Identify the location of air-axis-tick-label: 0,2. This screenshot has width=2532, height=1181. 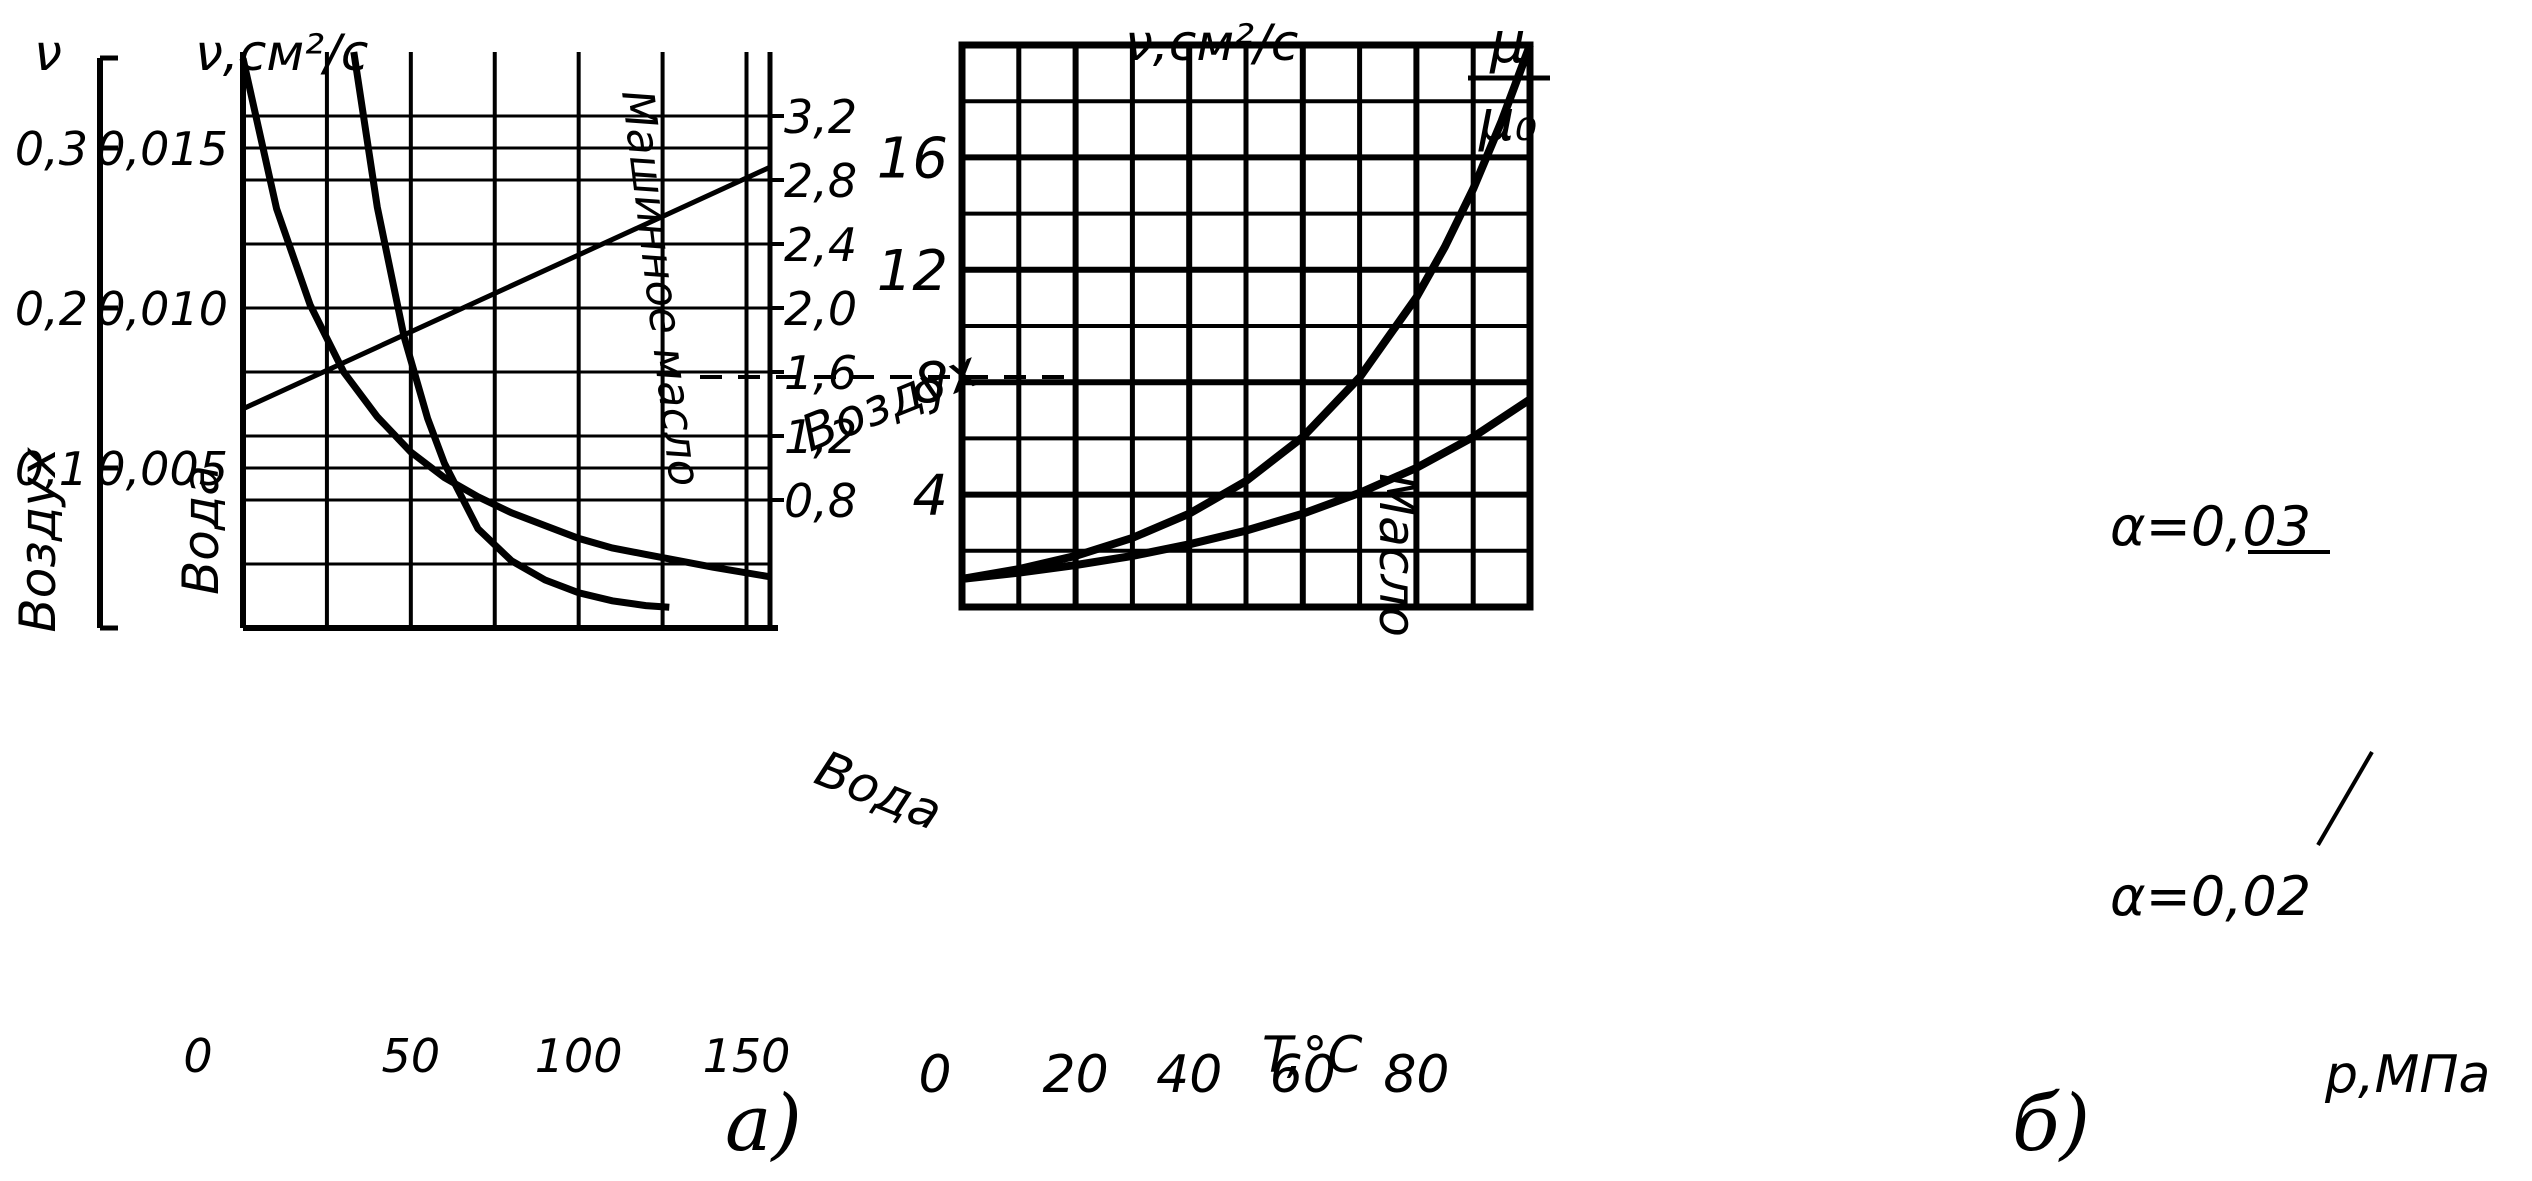
(51, 309).